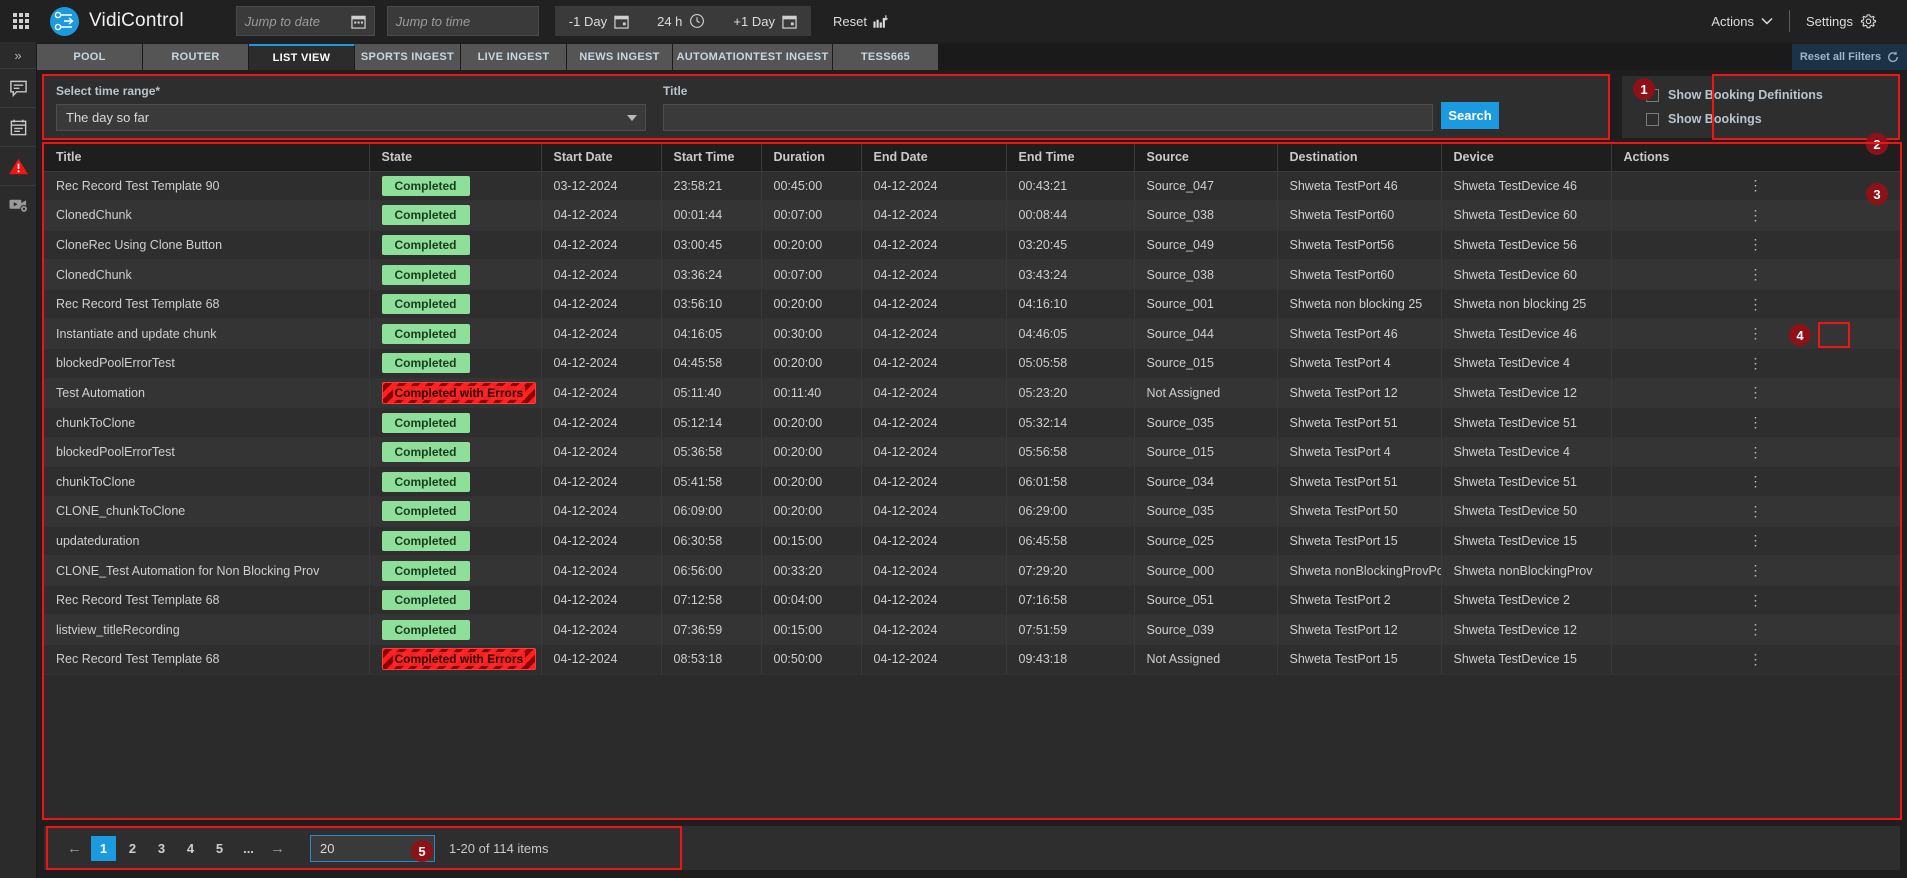  What do you see at coordinates (433, 21) in the screenshot?
I see `jump-to-time-placeholder: Jump to time` at bounding box center [433, 21].